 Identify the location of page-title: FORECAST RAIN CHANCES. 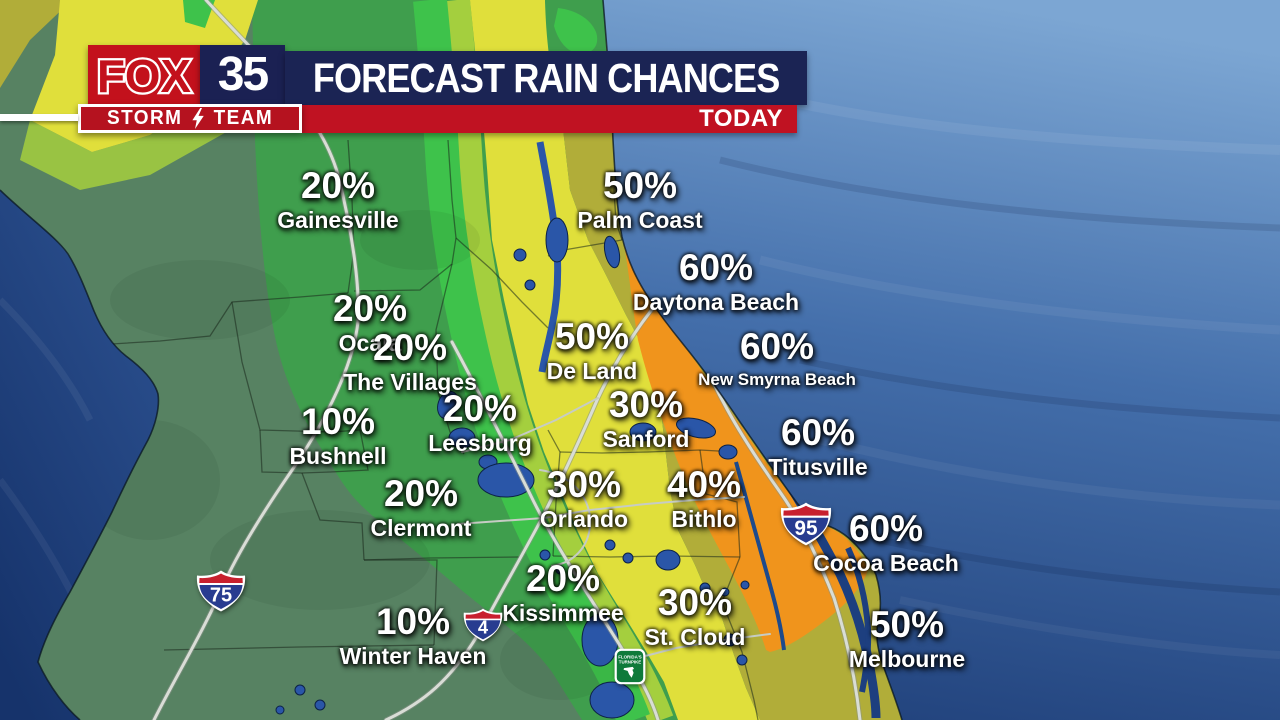
(546, 77).